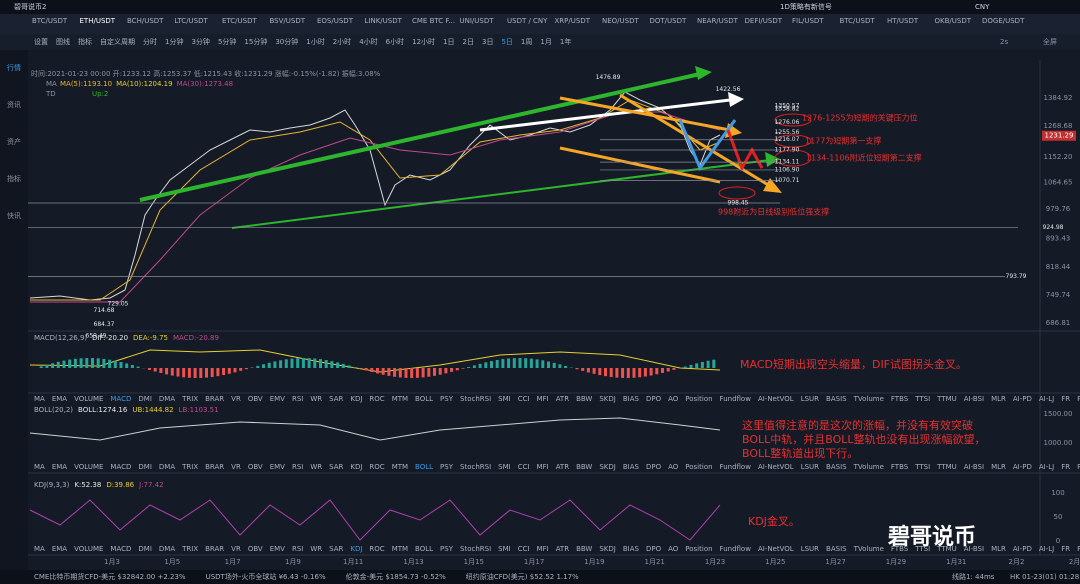 The image size is (1080, 584). What do you see at coordinates (698, 399) in the screenshot?
I see `indicator-tab: Position` at bounding box center [698, 399].